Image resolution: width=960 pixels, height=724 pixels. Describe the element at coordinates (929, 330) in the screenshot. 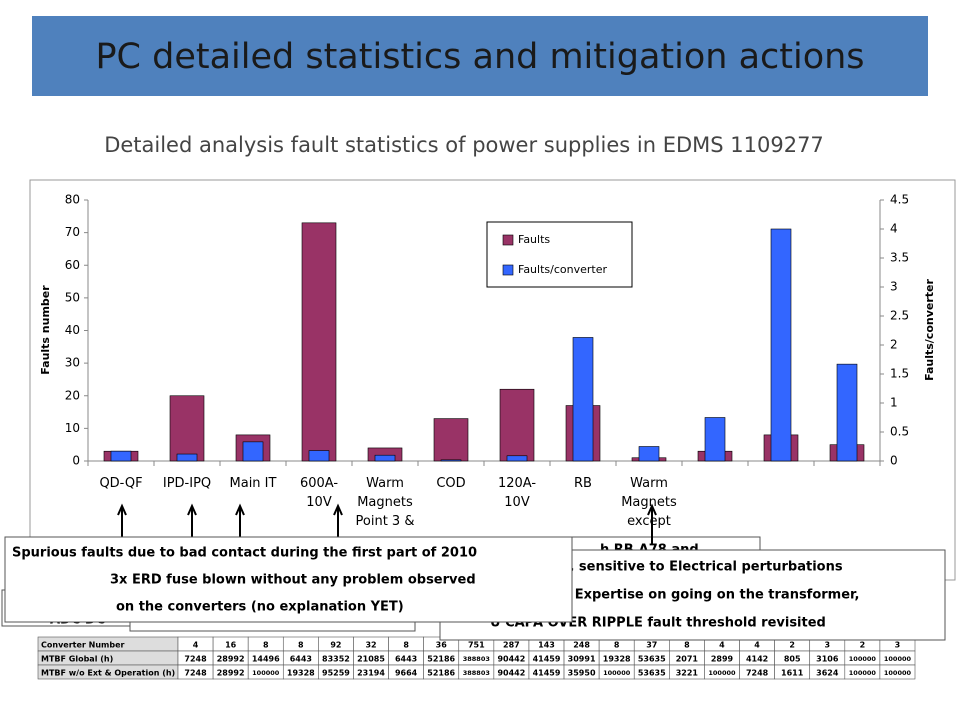

I see `y2-axis-label: Faults/converter` at that location.